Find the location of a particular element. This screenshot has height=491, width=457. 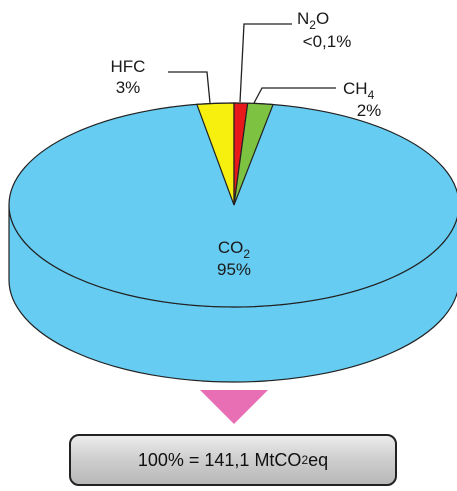

slice-ch4 is located at coordinates (253, 154).